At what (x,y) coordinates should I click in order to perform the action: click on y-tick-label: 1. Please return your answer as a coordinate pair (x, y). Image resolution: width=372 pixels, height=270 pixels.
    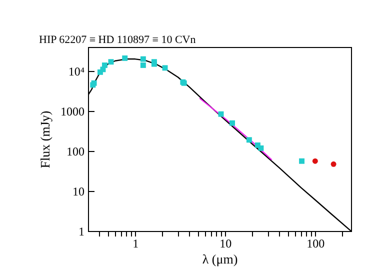
    Looking at the image, I should click on (81, 231).